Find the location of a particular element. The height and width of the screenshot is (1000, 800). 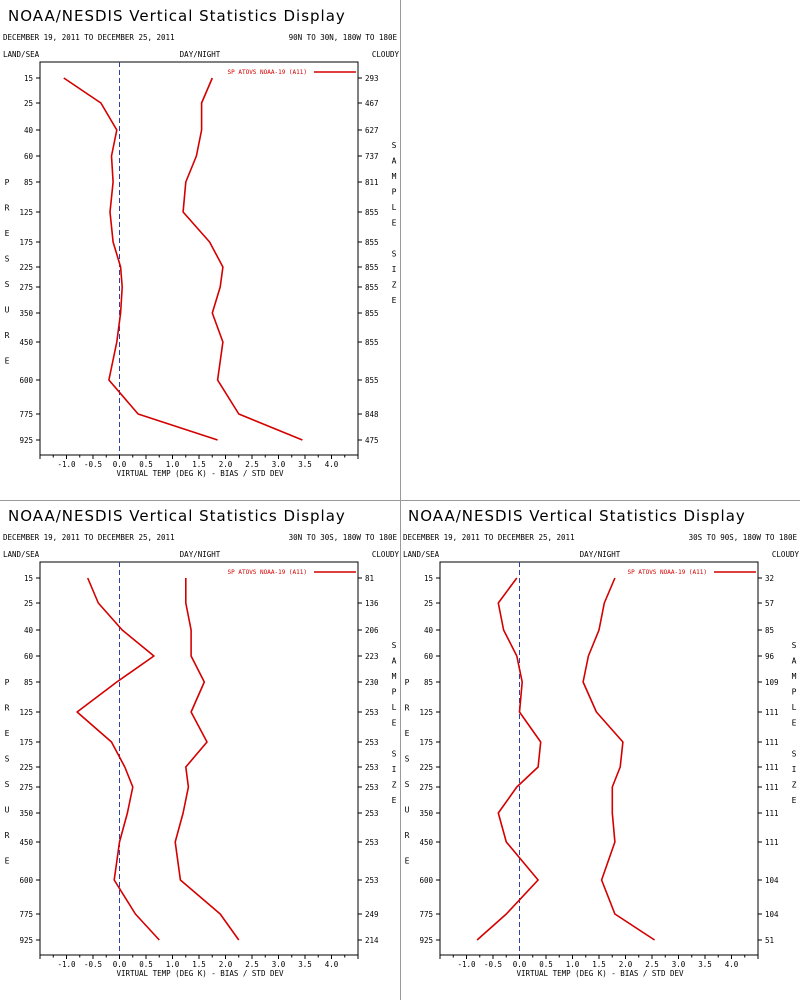

cloudy-label: CLOUDY is located at coordinates (386, 554).